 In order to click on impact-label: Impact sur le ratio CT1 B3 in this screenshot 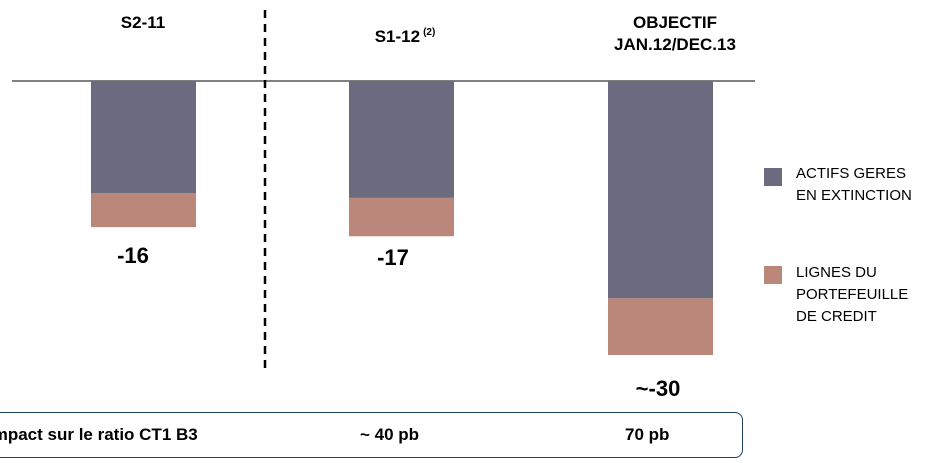, I will do `click(99, 434)`.